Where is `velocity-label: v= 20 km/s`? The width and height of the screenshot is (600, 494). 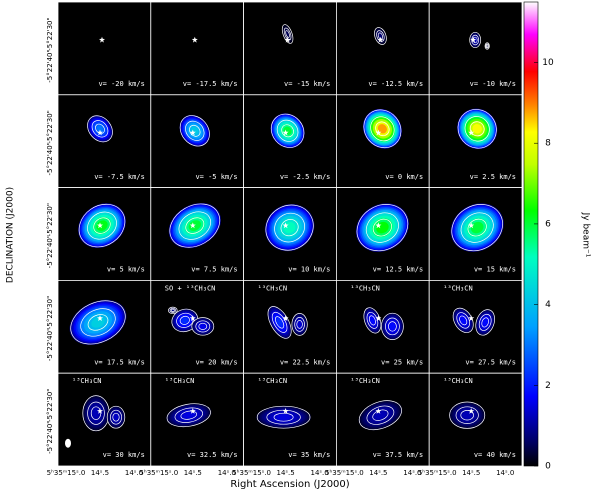
velocity-label: v= 20 km/s is located at coordinates (216, 362).